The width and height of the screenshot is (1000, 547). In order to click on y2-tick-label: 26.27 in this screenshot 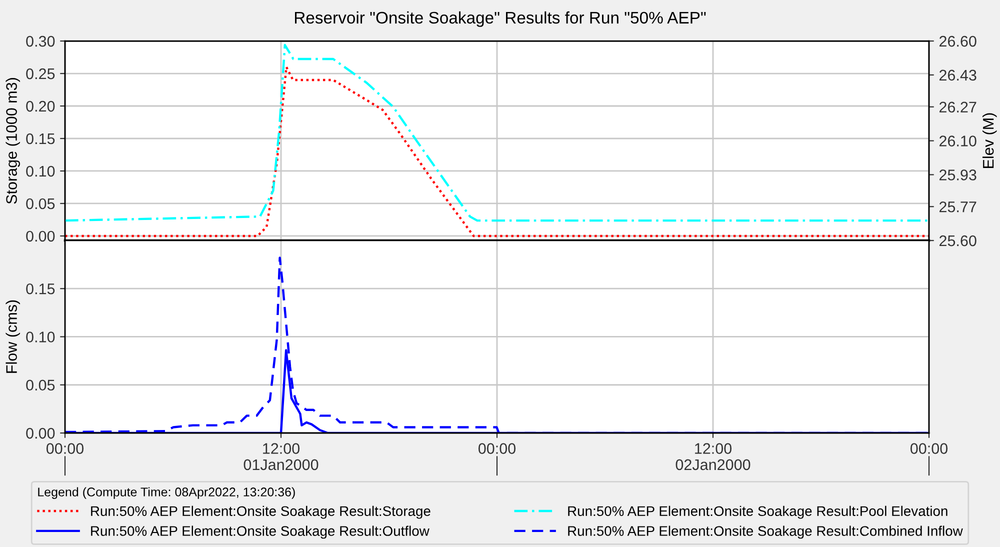, I will do `click(957, 107)`.